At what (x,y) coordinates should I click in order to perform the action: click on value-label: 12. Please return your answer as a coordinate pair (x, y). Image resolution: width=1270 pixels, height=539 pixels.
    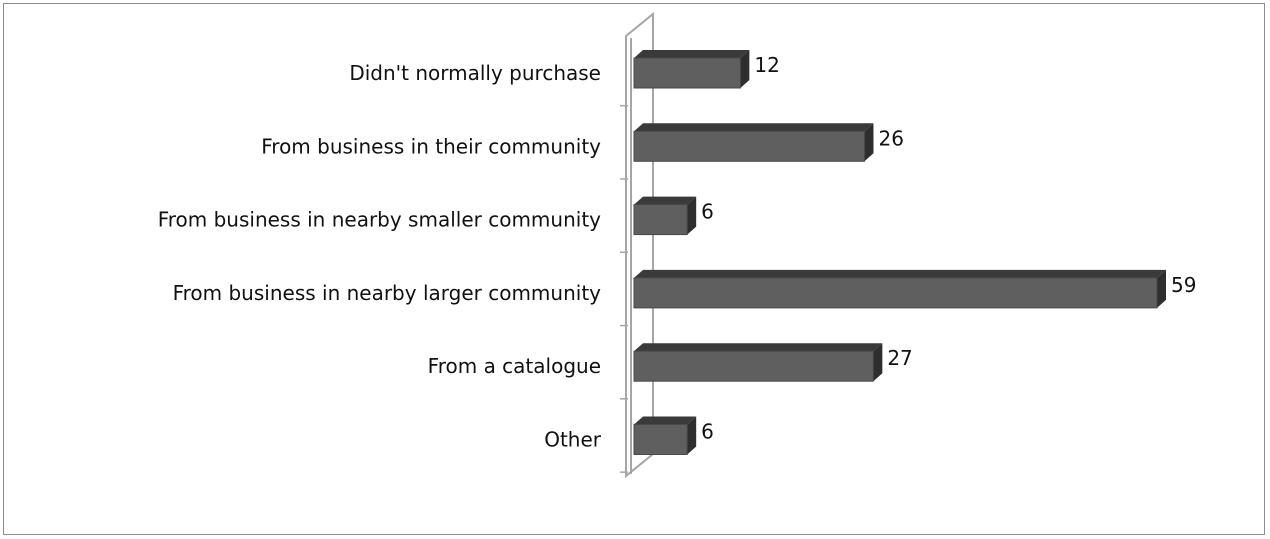
    Looking at the image, I should click on (766, 65).